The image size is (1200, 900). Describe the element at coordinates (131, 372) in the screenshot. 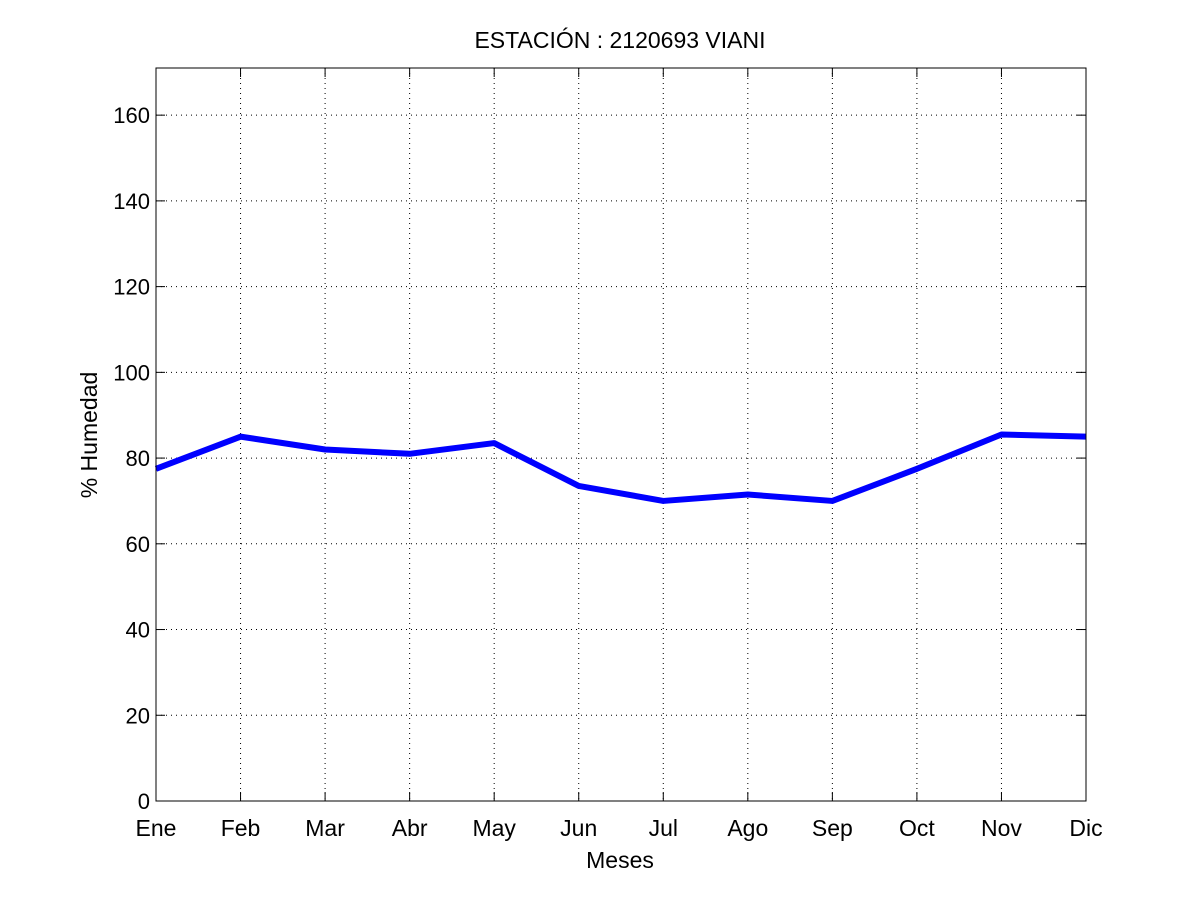

I see `y-tick-label: 100` at that location.